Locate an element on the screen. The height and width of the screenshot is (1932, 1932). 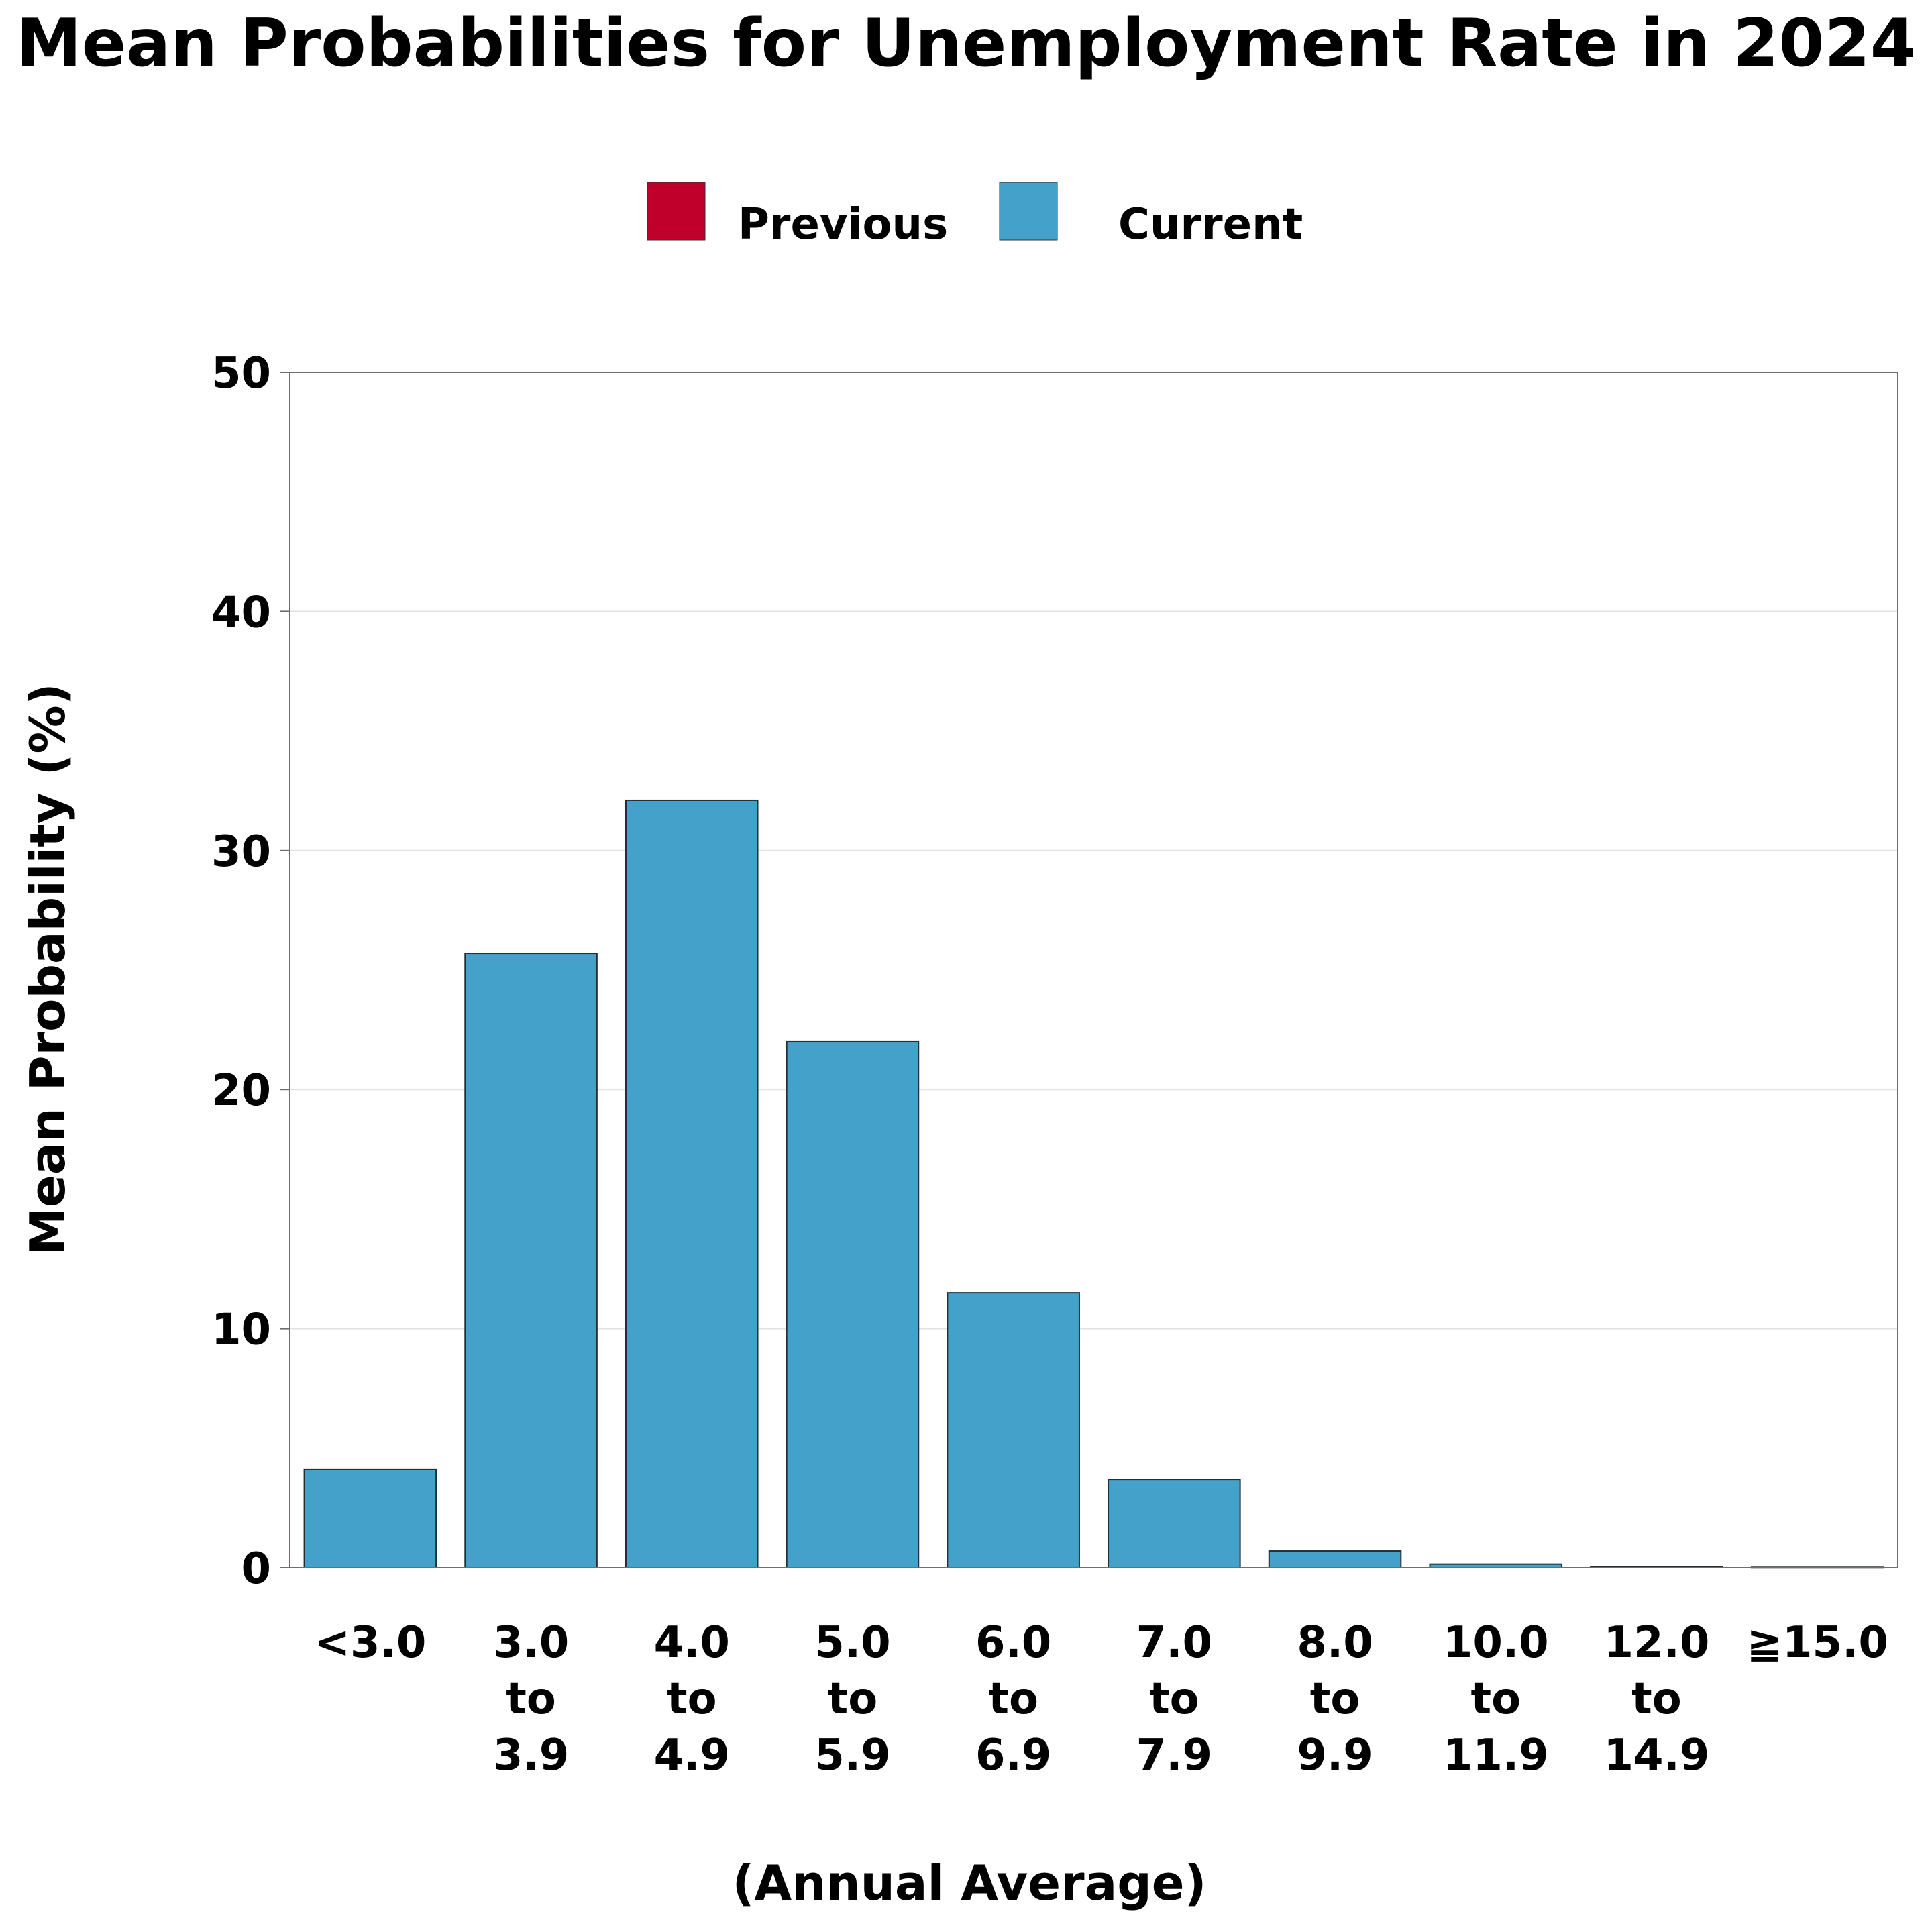
x-category-label: 3.0 to 3.9 is located at coordinates (531, 1699).